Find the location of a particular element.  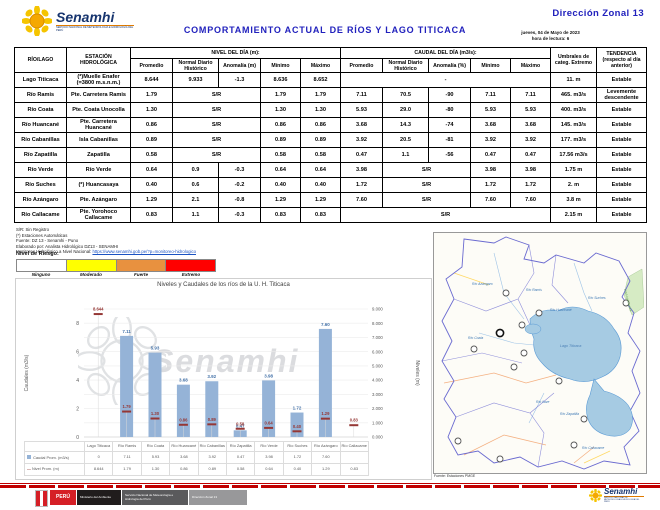

risk-level-names: Ninguno Moderado Fuerte Extremo is located at coordinates (116, 274).